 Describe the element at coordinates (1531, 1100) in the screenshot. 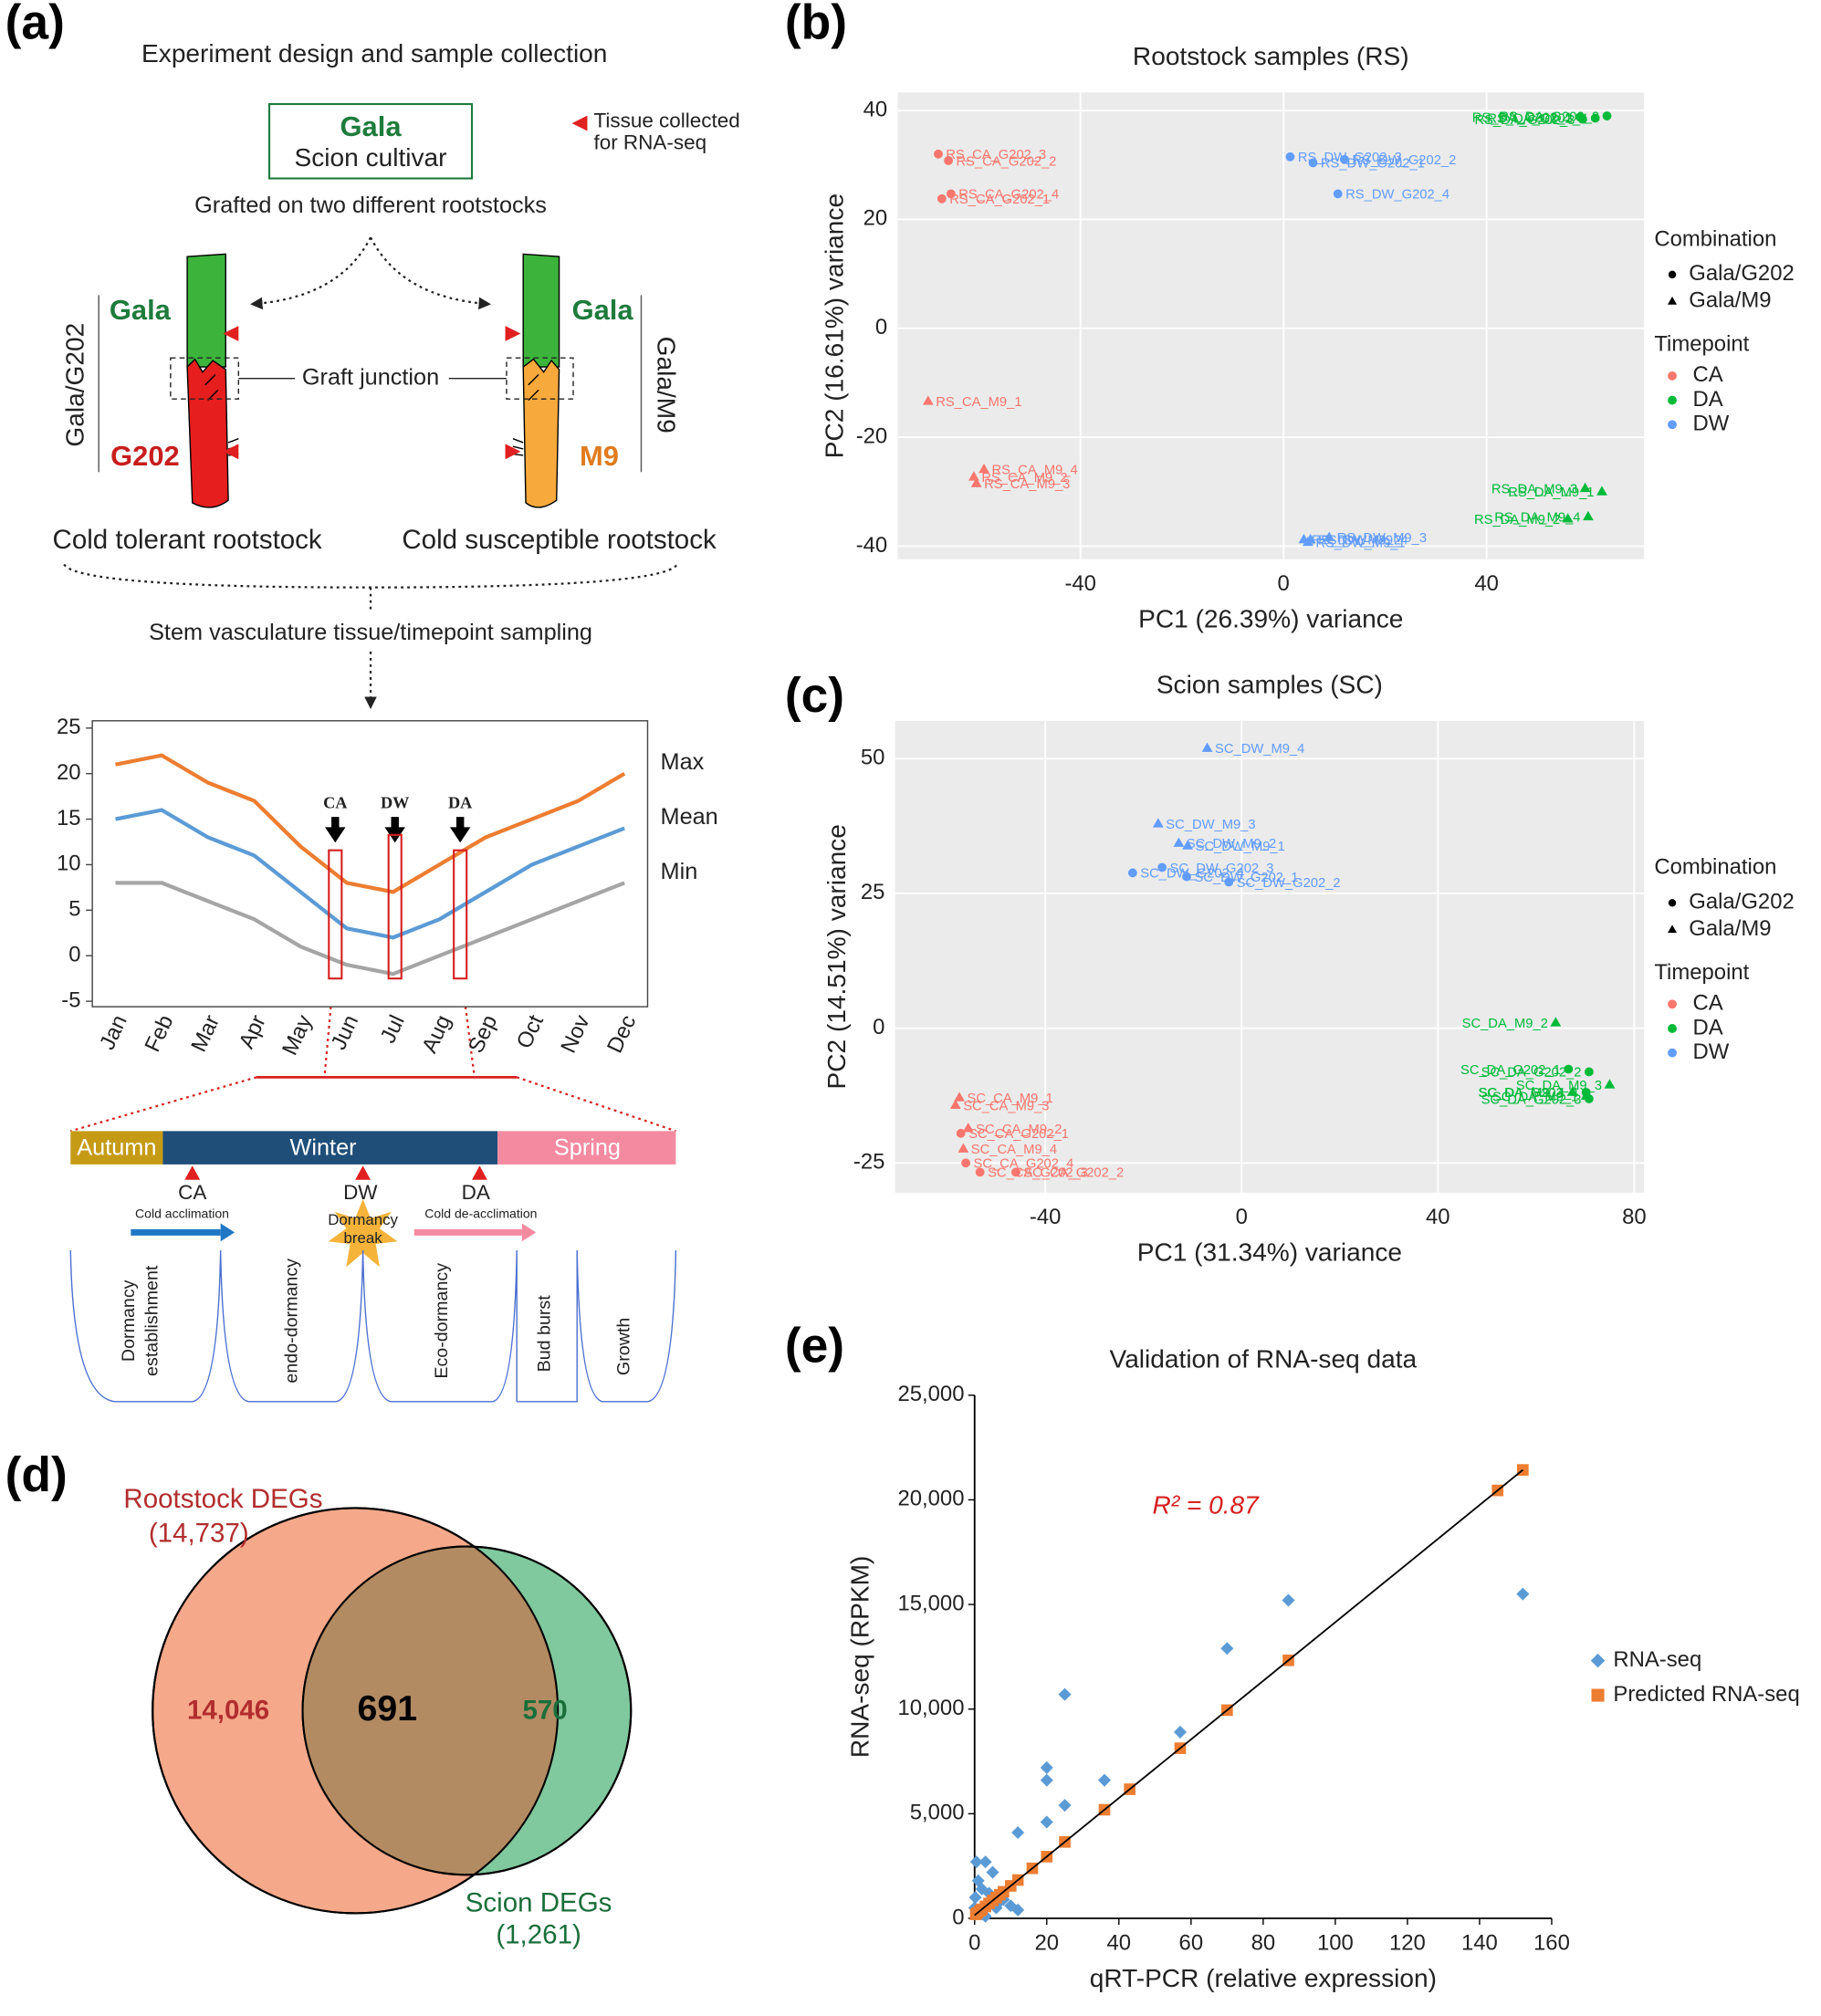

I see `point-label: SC_DA_G202_3` at that location.